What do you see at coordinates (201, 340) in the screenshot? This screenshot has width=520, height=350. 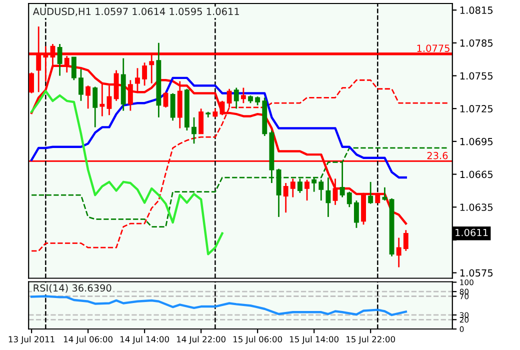 I see `x-tick-label: 14 Jul 22:00` at bounding box center [201, 340].